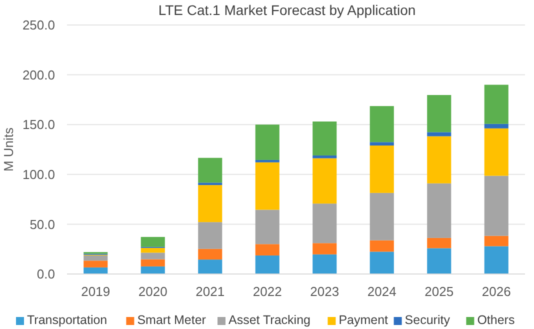 The width and height of the screenshot is (534, 329). I want to click on x-tick-label: 2024, so click(381, 291).